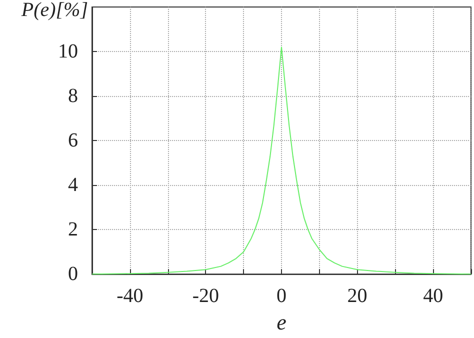 This screenshot has width=474, height=338. Describe the element at coordinates (73, 96) in the screenshot. I see `y-tick-label: 8` at that location.